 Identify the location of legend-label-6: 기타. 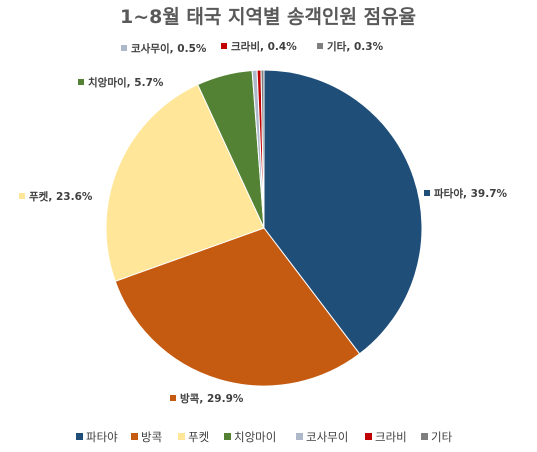
(442, 437).